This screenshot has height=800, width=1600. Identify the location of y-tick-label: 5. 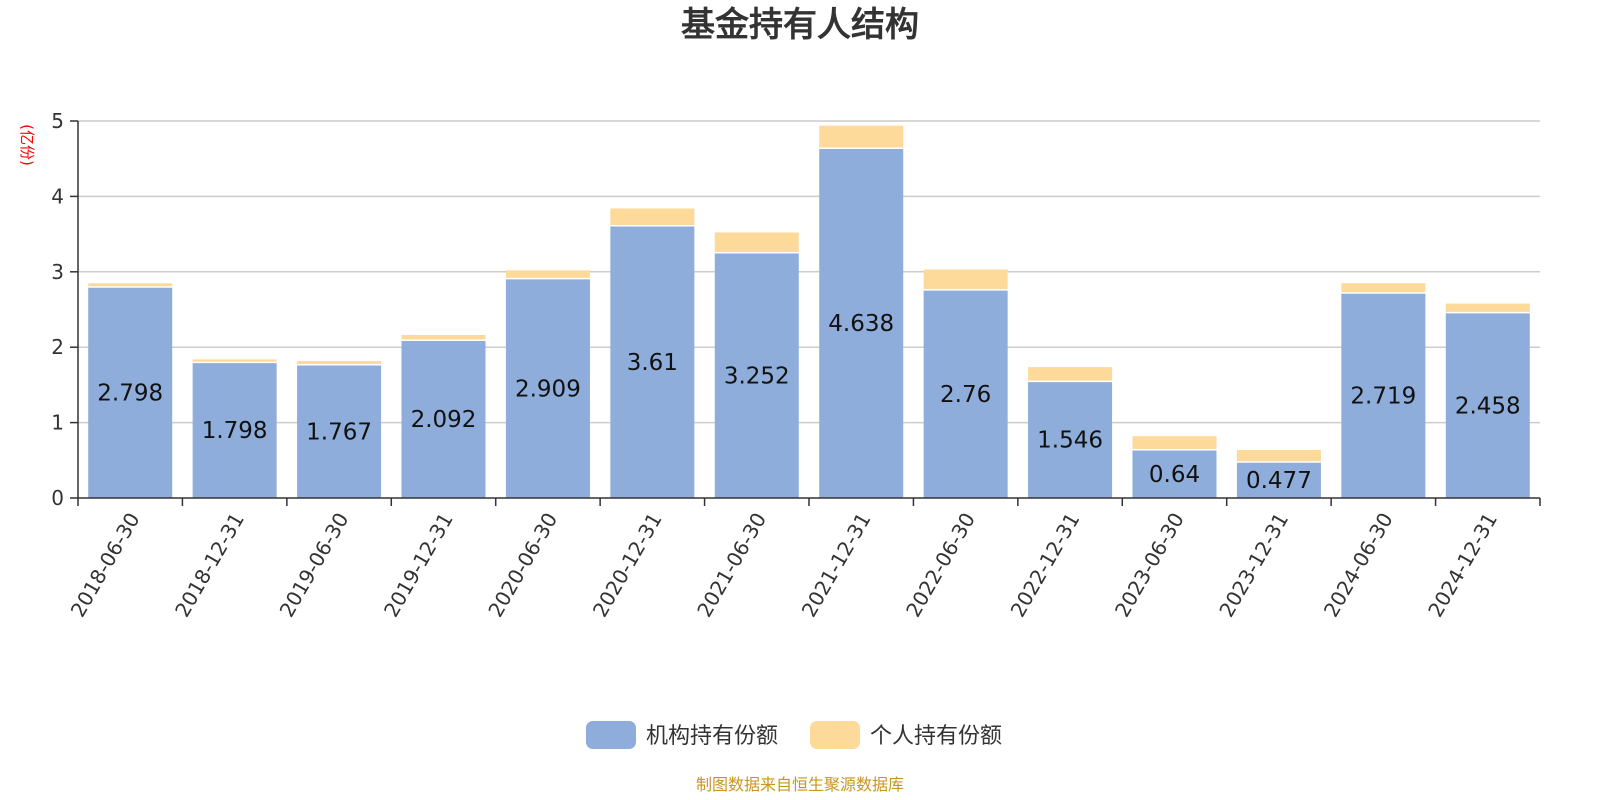
(57, 121).